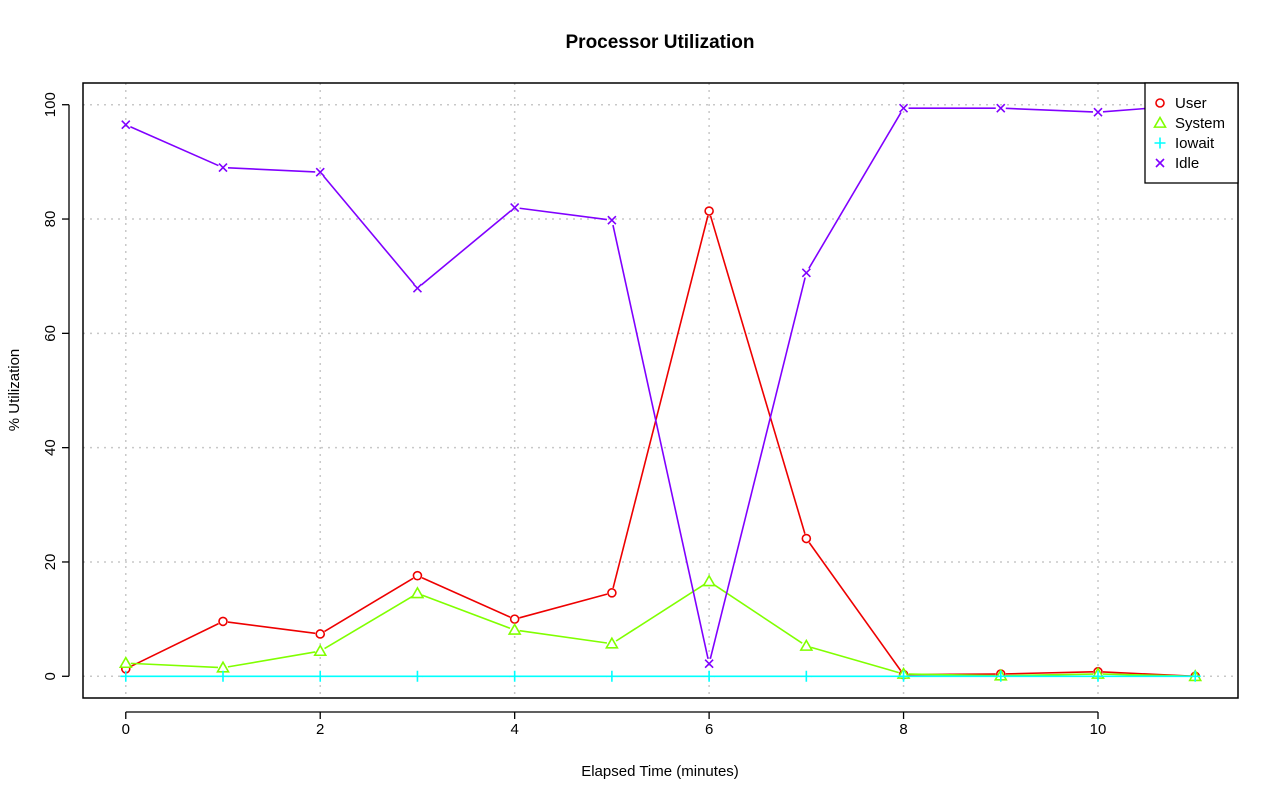 The width and height of the screenshot is (1280, 801). Describe the element at coordinates (1191, 133) in the screenshot. I see `legend: User System Iowait Idle` at that location.